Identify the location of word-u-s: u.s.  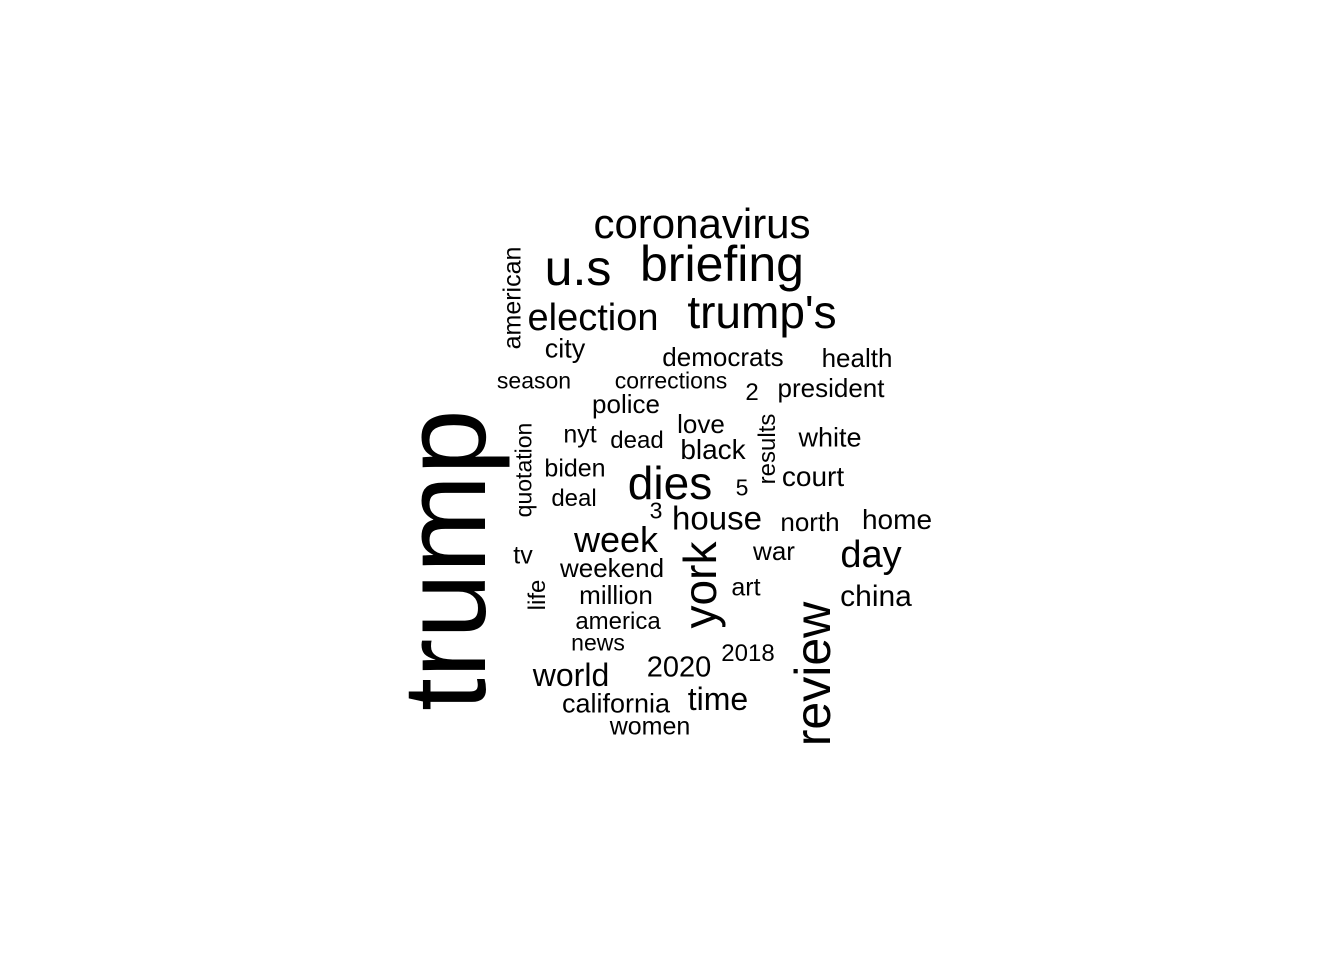
(578, 268).